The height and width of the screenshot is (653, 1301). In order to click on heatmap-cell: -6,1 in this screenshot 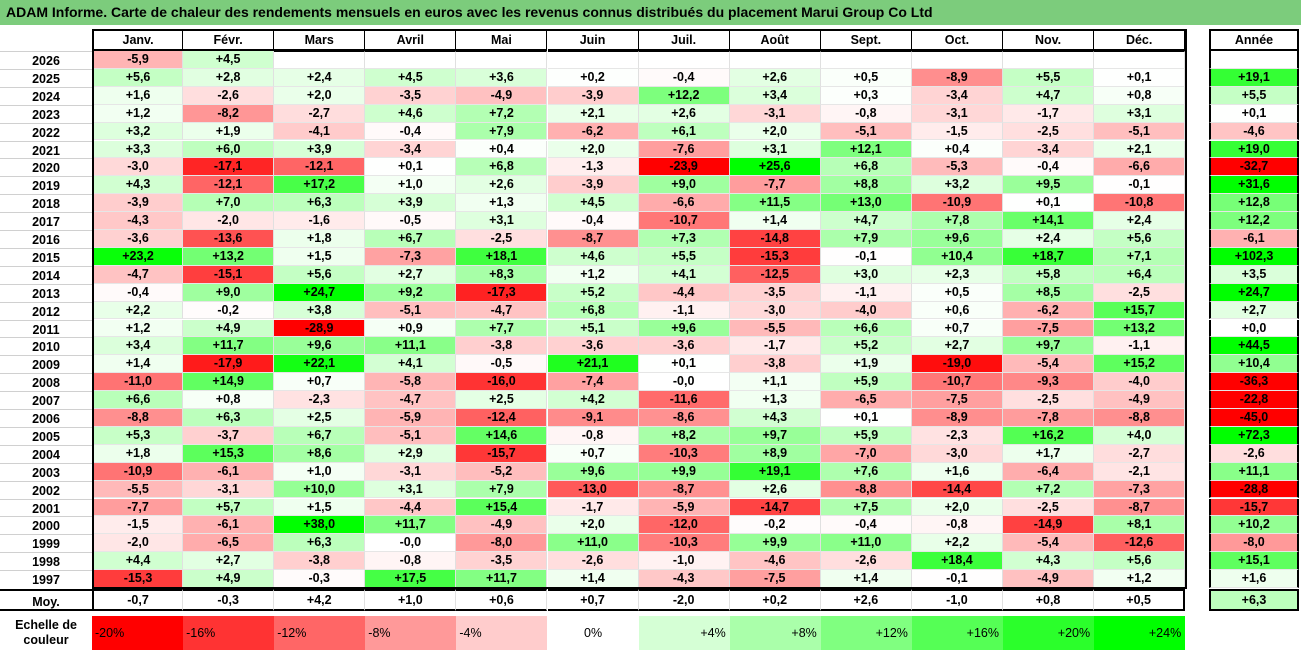, I will do `click(229, 525)`.